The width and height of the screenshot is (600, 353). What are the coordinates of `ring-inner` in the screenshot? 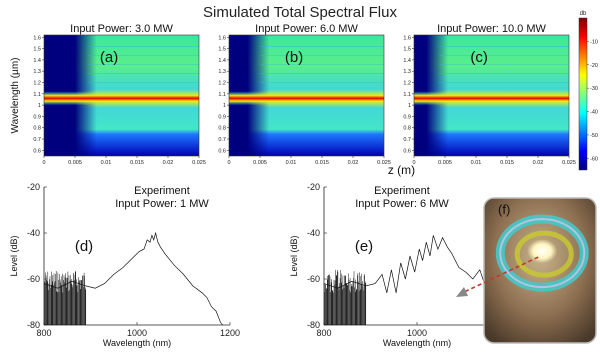 It's located at (544, 254).